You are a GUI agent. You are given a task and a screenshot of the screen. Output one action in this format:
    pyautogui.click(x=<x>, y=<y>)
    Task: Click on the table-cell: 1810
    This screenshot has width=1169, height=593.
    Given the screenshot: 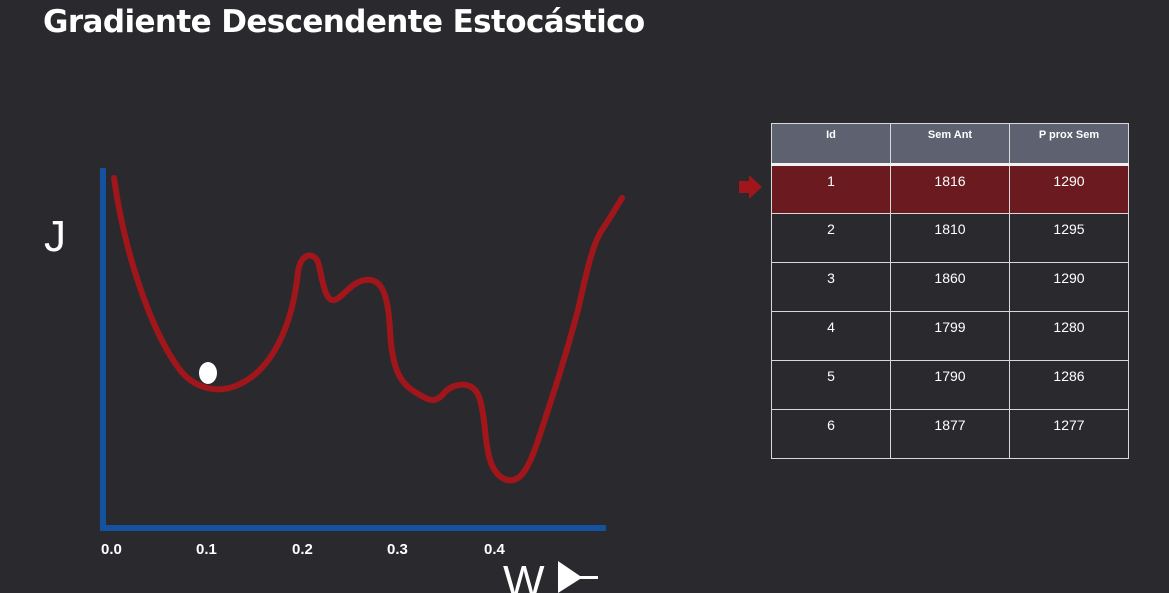 What is the action you would take?
    pyautogui.click(x=950, y=238)
    